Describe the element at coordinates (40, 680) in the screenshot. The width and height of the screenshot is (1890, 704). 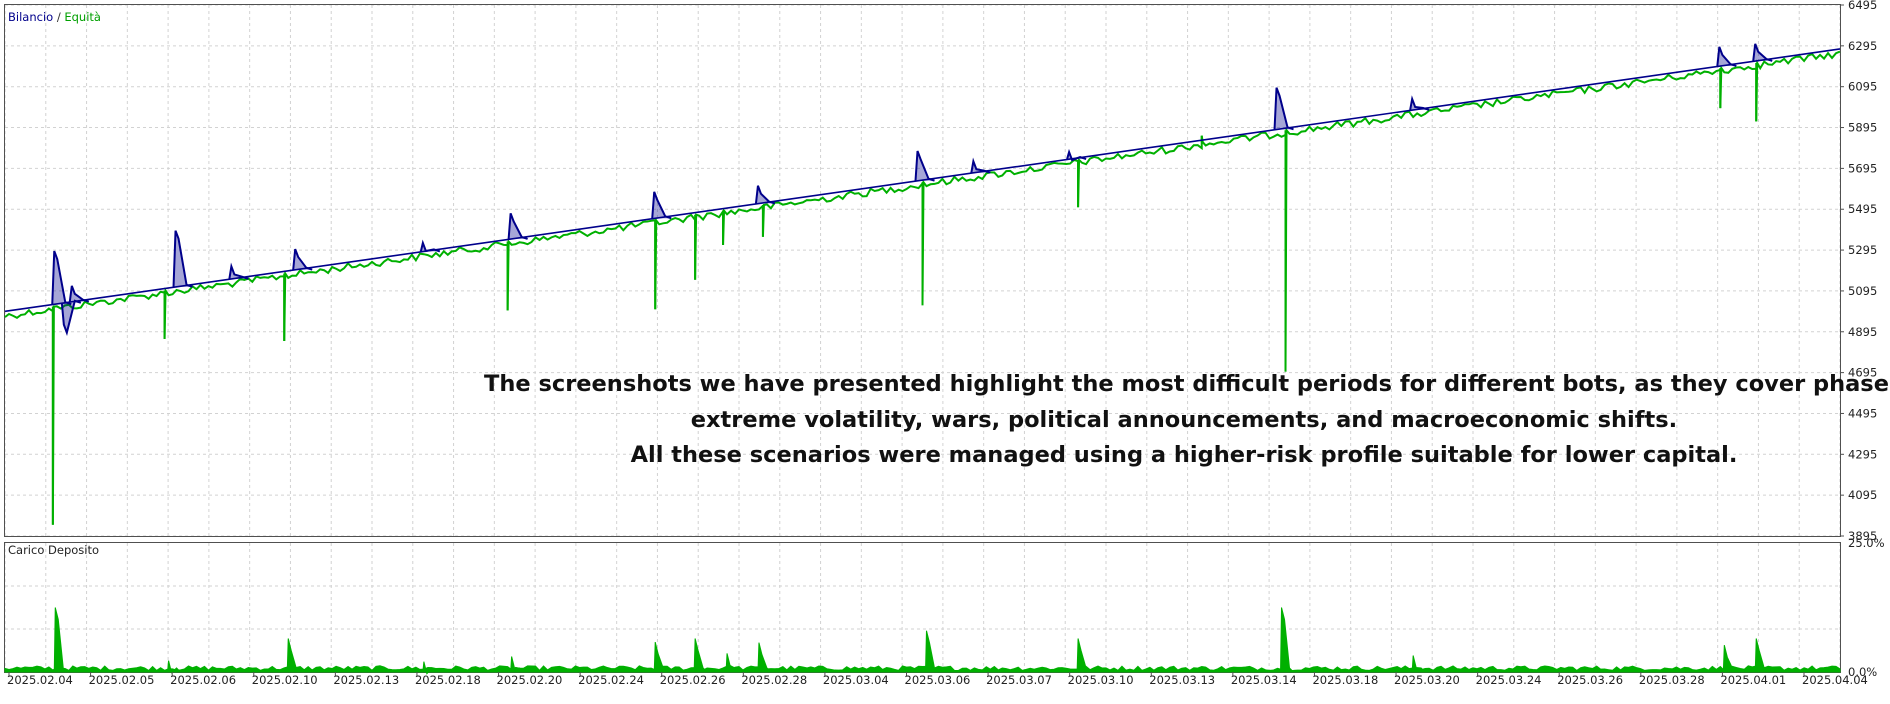
I see `x-tick-label: 2025.02.04` at that location.